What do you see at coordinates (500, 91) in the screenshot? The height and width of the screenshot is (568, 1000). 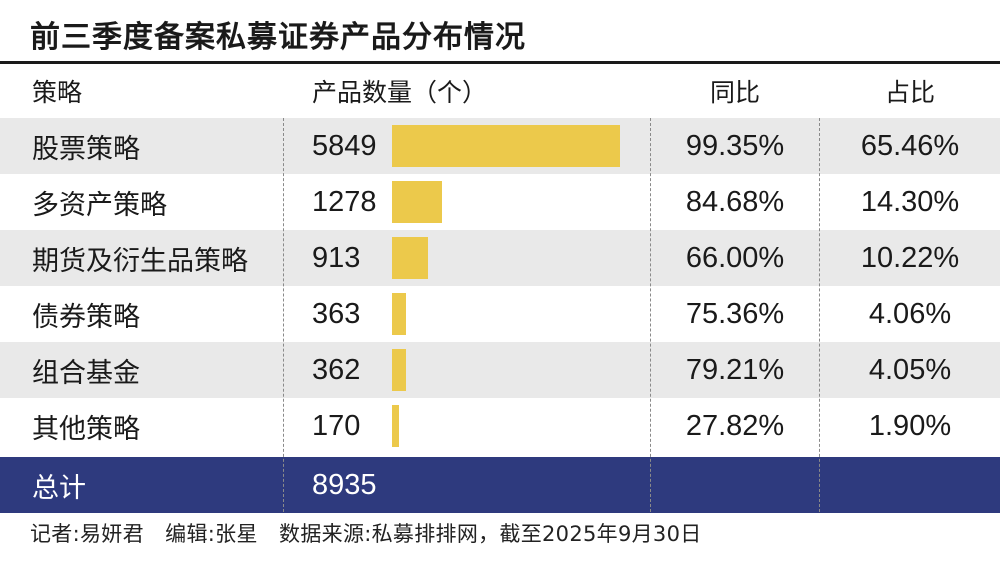 I see `table-header: 策略 产品数量（个） 同比 占比` at bounding box center [500, 91].